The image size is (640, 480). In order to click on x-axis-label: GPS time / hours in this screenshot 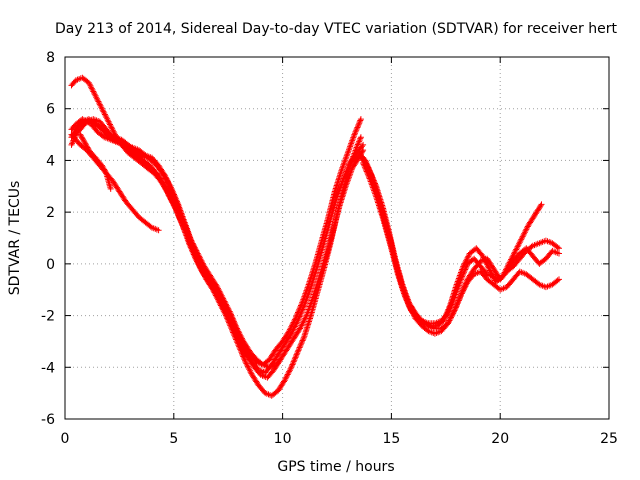, I will do `click(335, 467)`.